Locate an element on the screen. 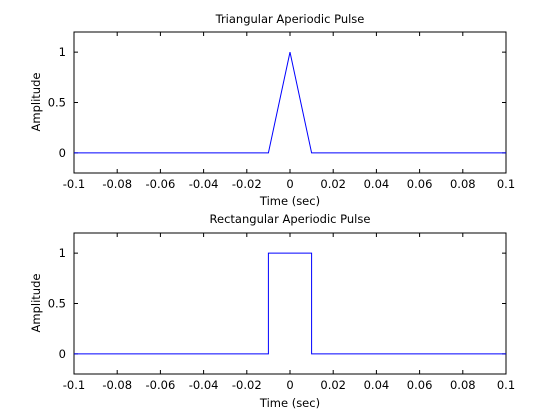 This screenshot has height=420, width=560. chart-title: Triangular Aperiodic Pulse is located at coordinates (290, 19).